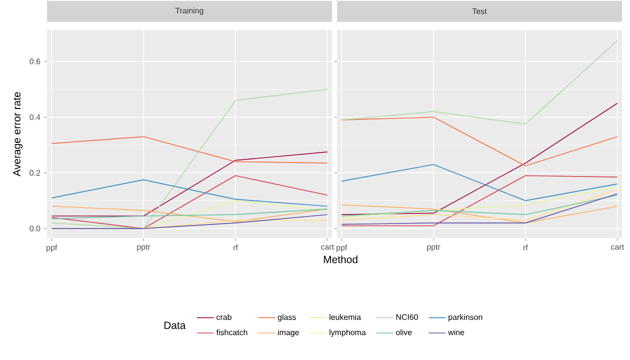  Describe the element at coordinates (341, 260) in the screenshot. I see `x-axis-title: Method` at that location.